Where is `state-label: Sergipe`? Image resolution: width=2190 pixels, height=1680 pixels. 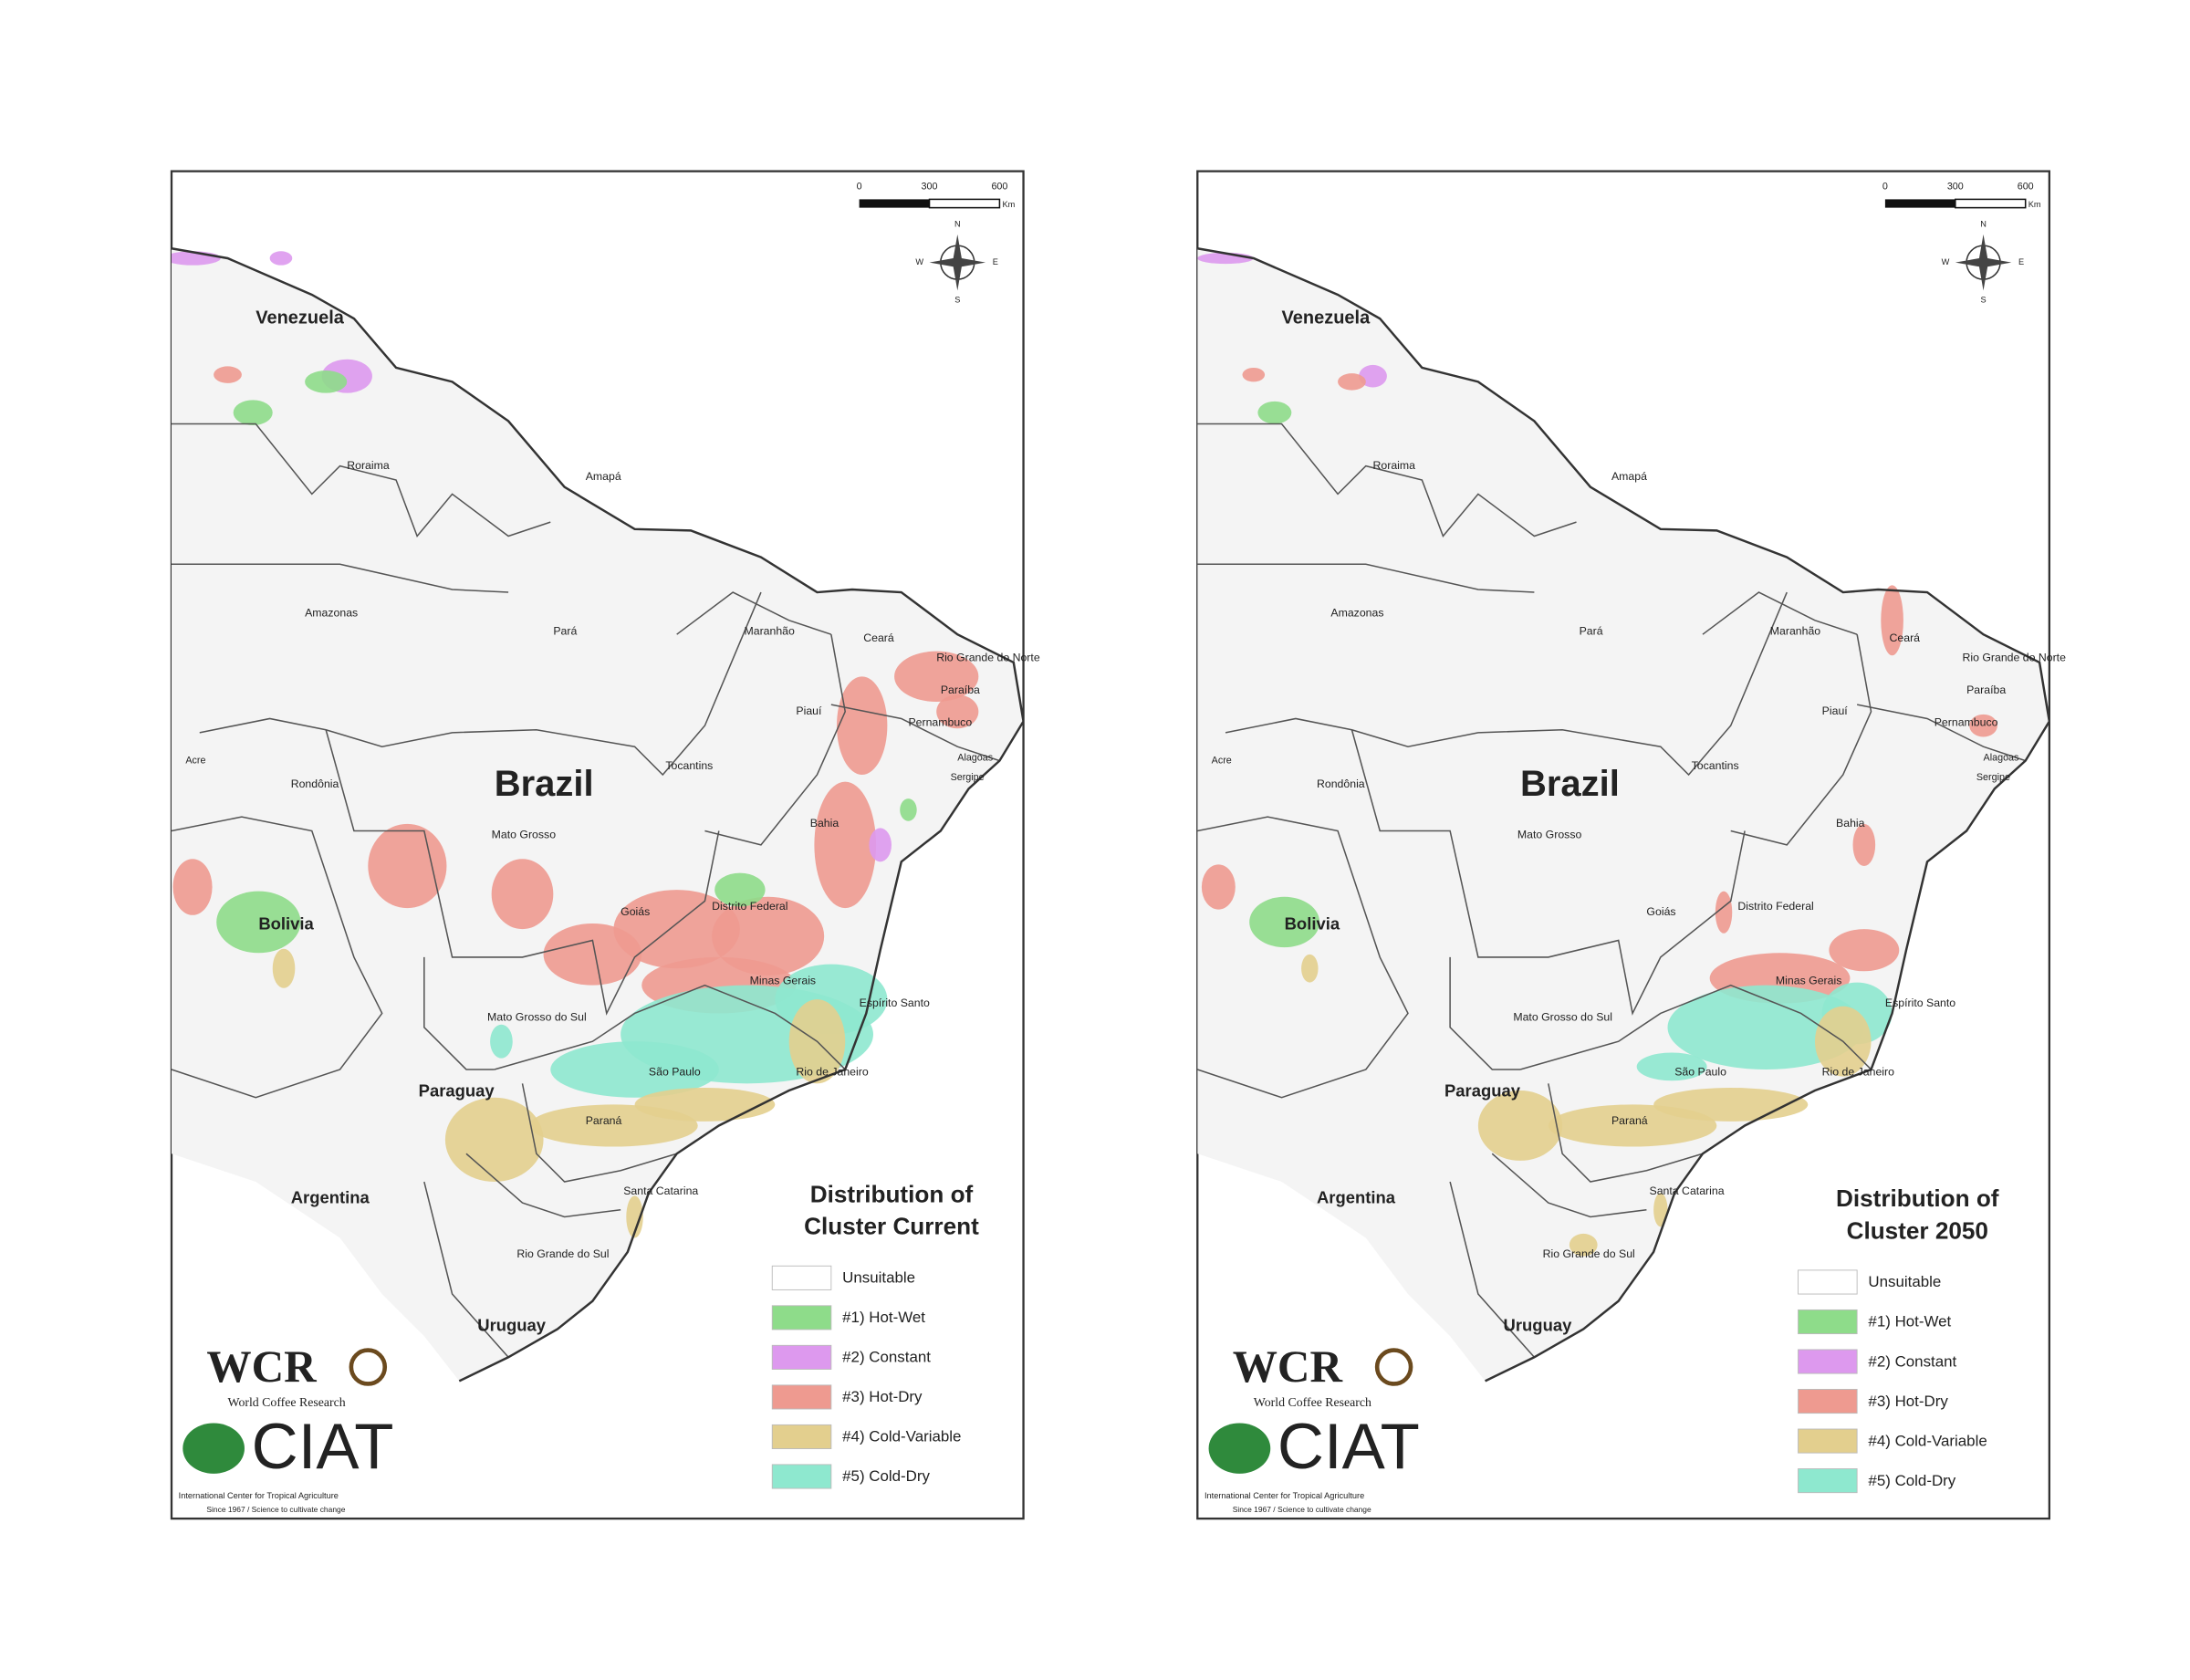
state-label: Sergipe is located at coordinates (1993, 778).